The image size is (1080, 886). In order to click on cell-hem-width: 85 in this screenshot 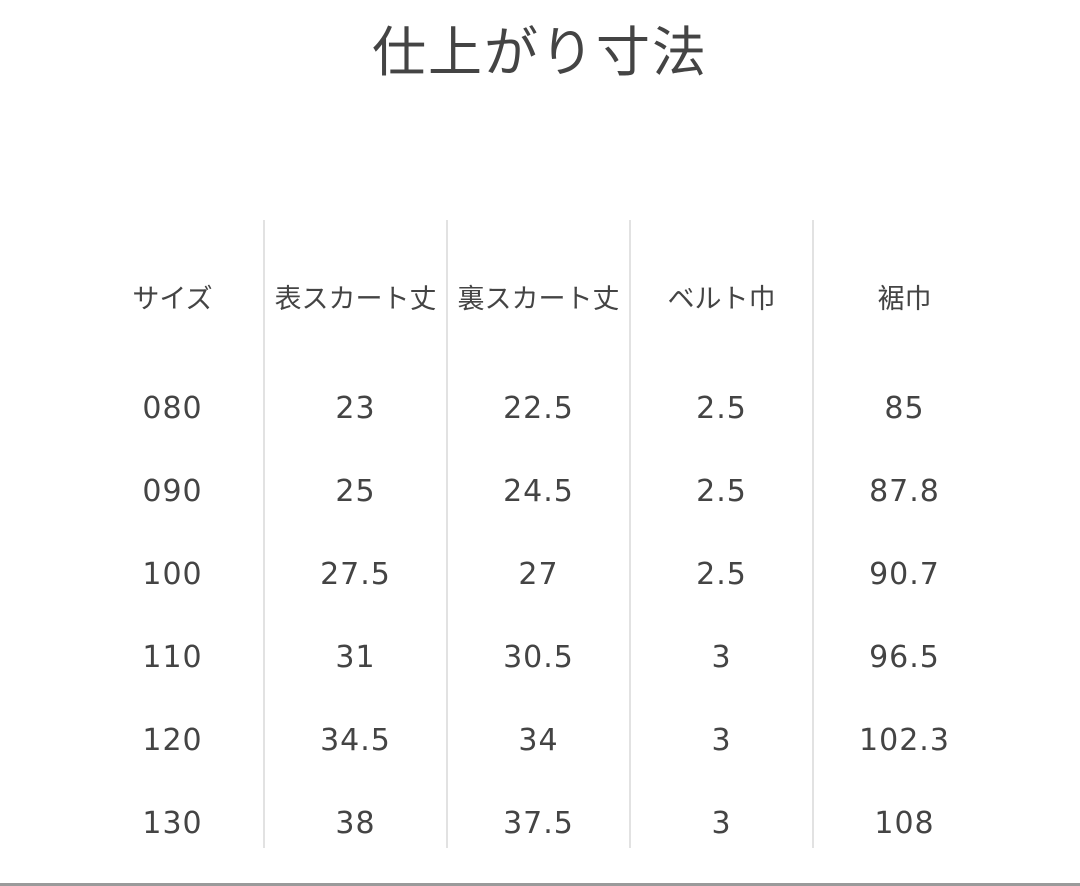, I will do `click(904, 408)`.